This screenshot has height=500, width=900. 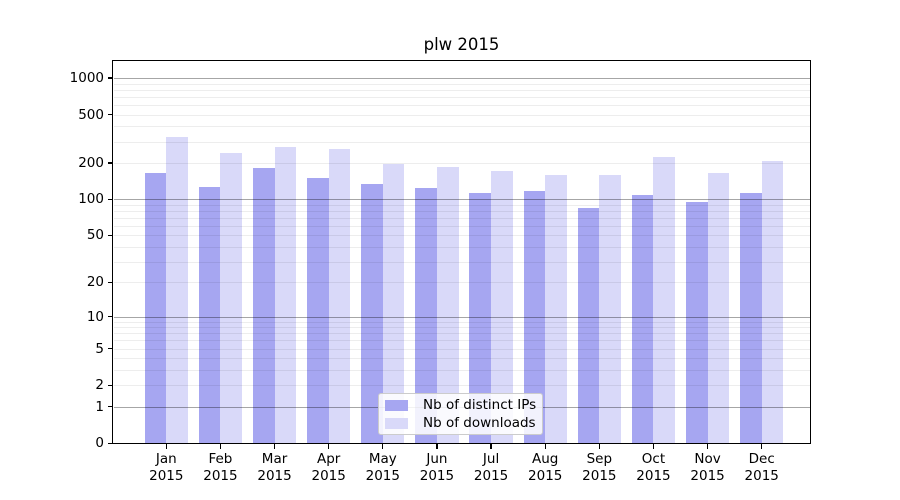 What do you see at coordinates (220, 459) in the screenshot?
I see `x-tick-label-month: Feb` at bounding box center [220, 459].